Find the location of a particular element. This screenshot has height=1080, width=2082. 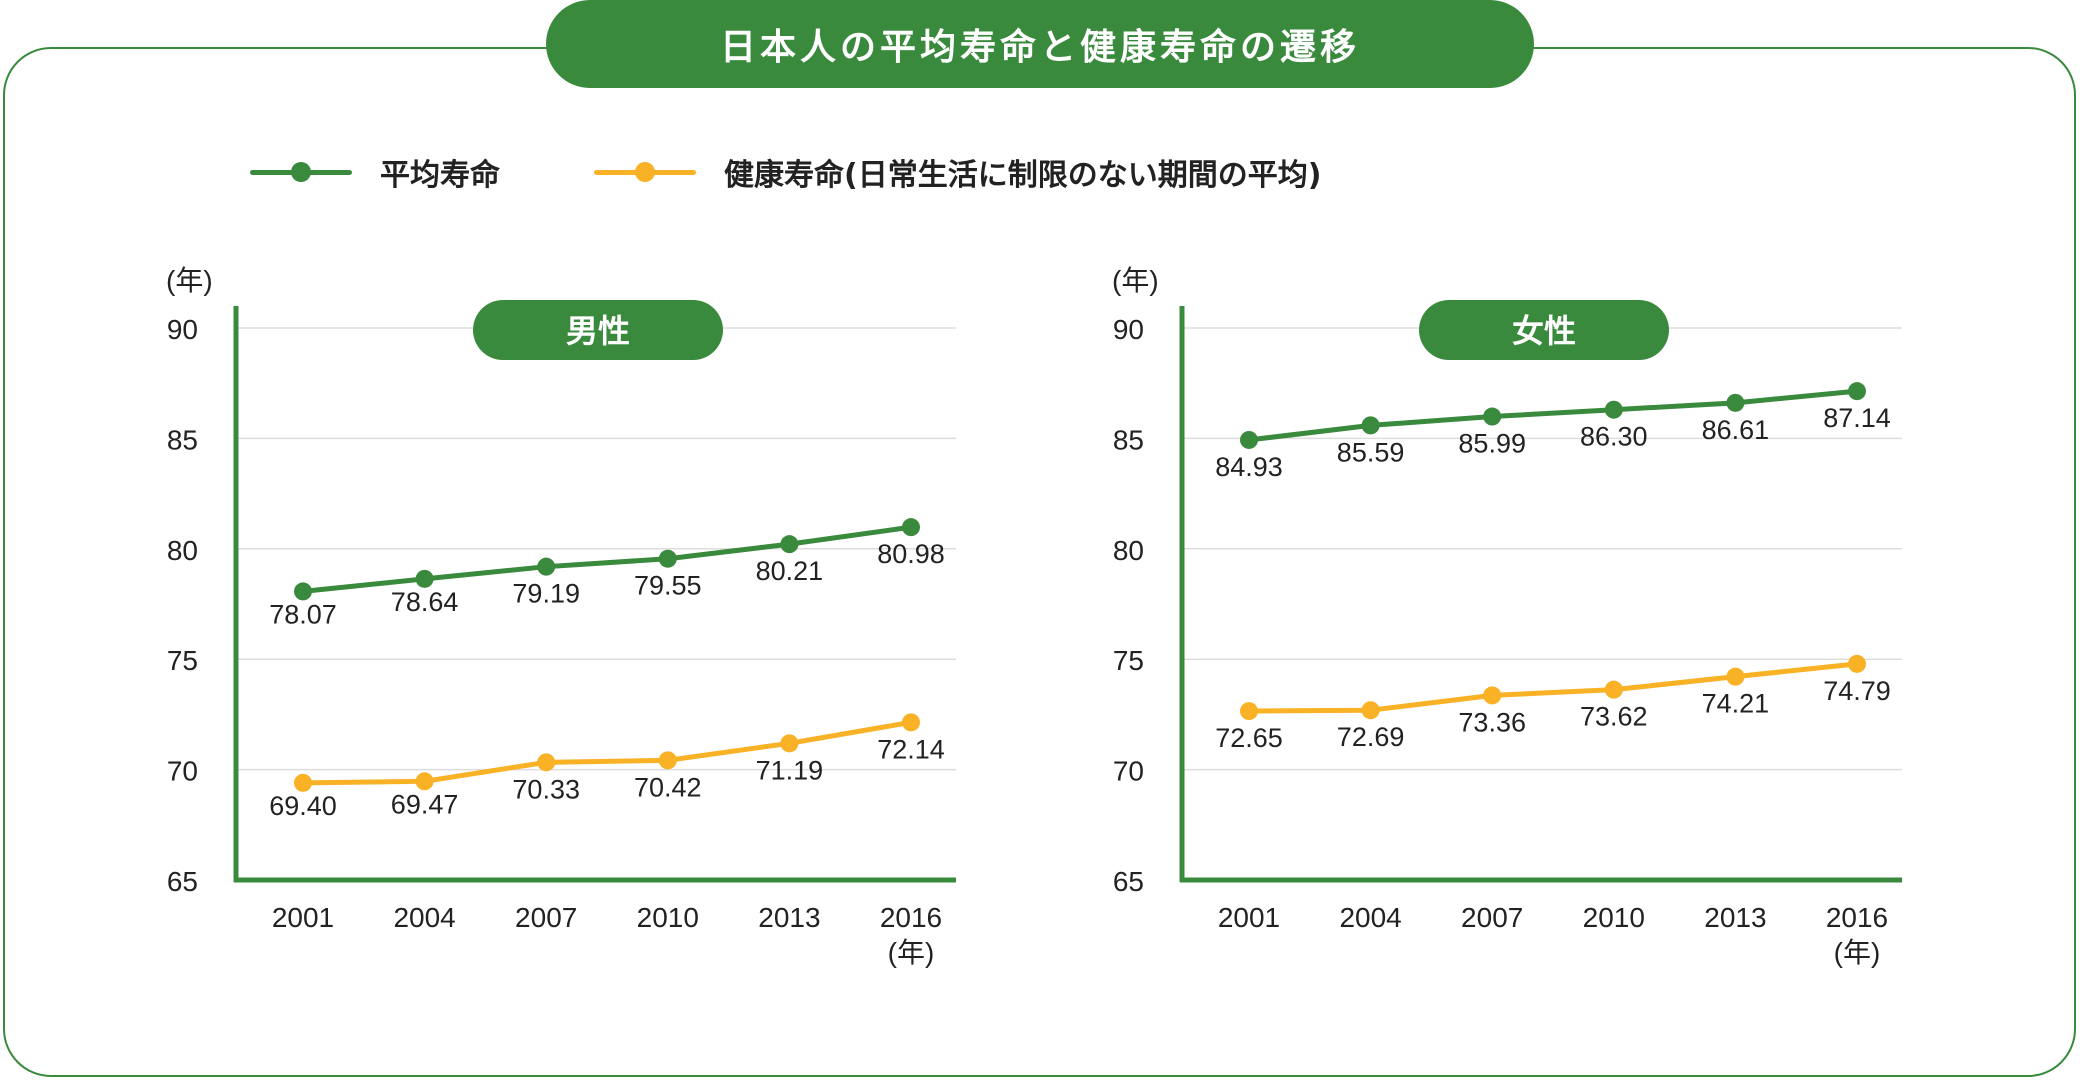

chart-female-data-label-average-life: 86.30 is located at coordinates (1614, 437).